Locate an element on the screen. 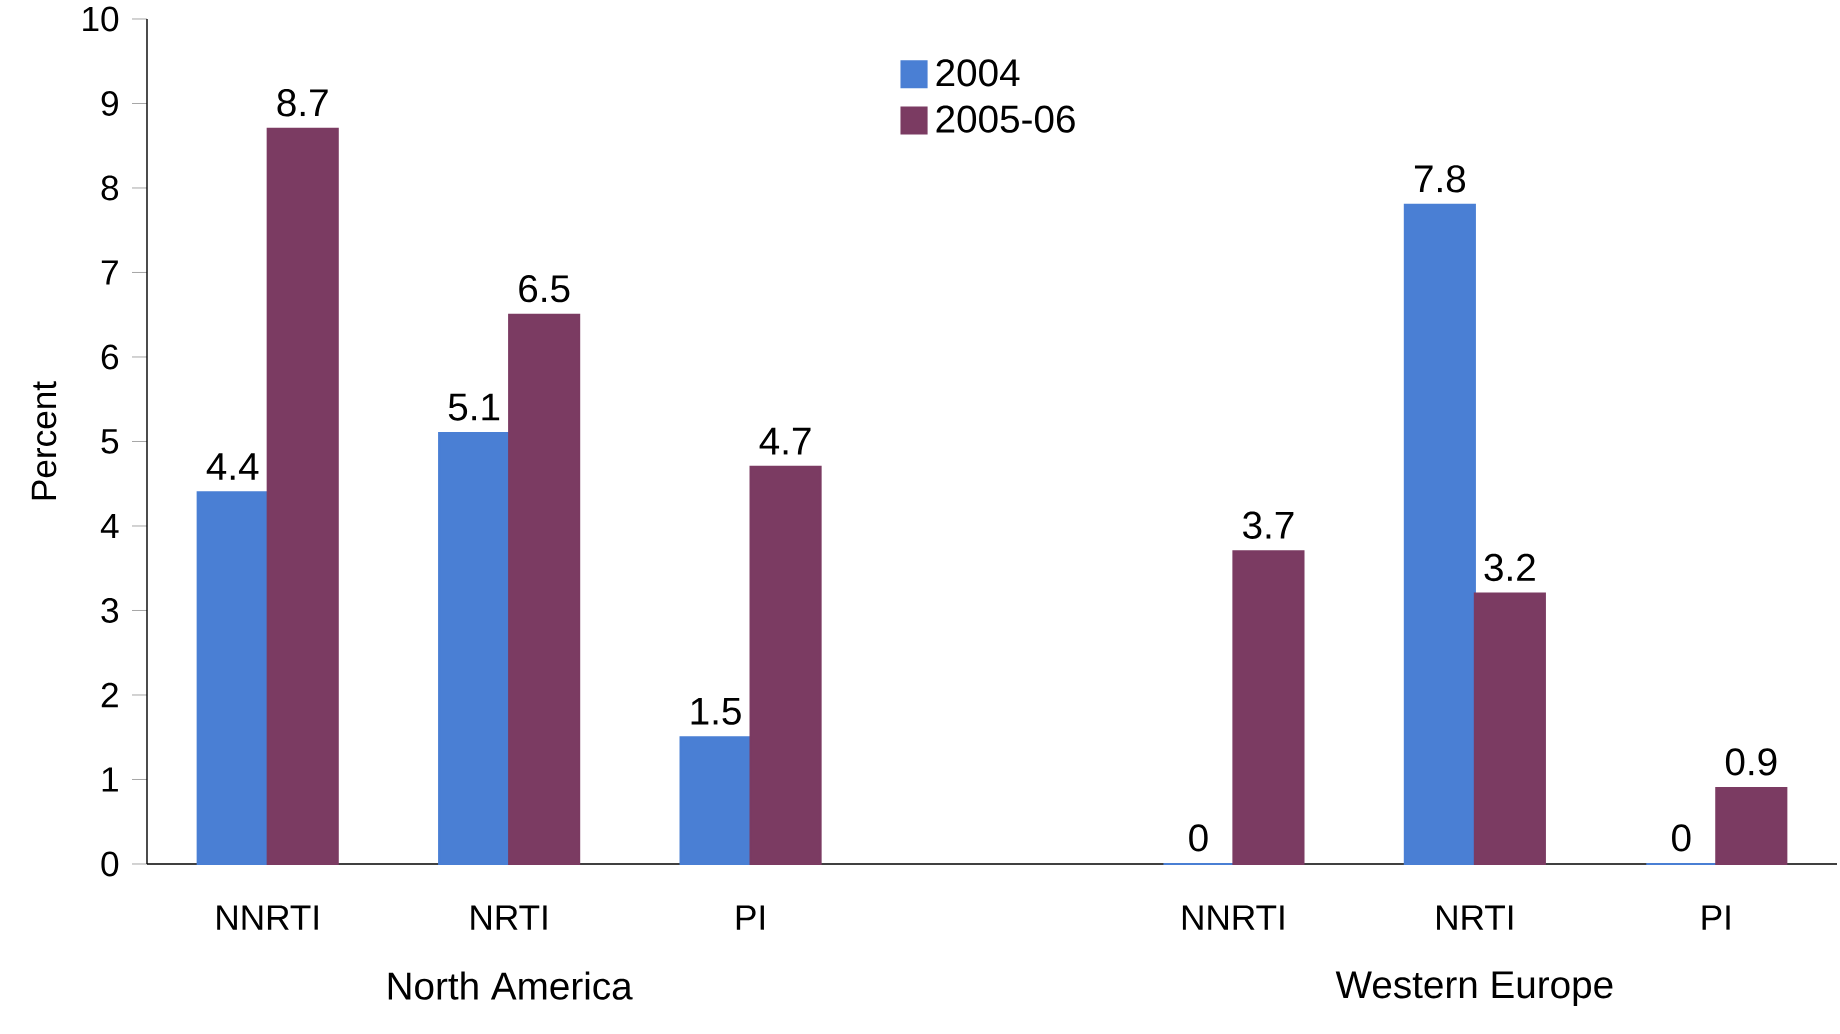 The image size is (1840, 1034). data-label: 6.5 is located at coordinates (544, 288).